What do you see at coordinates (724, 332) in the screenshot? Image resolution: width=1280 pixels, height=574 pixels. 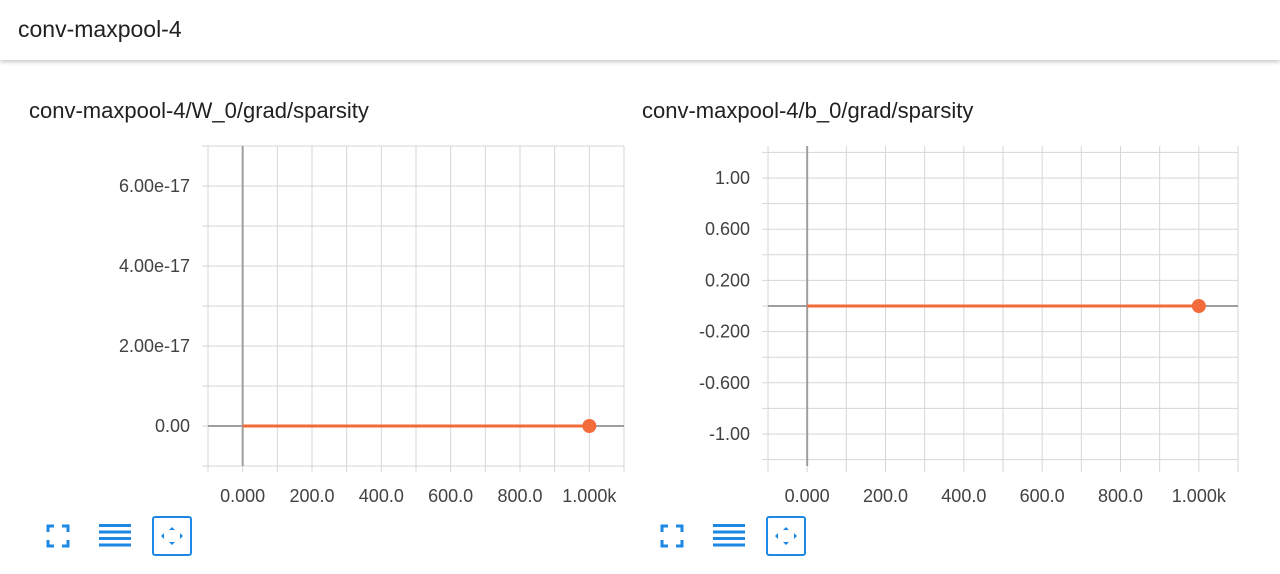 I see `y-tick-label: -0.200` at bounding box center [724, 332].